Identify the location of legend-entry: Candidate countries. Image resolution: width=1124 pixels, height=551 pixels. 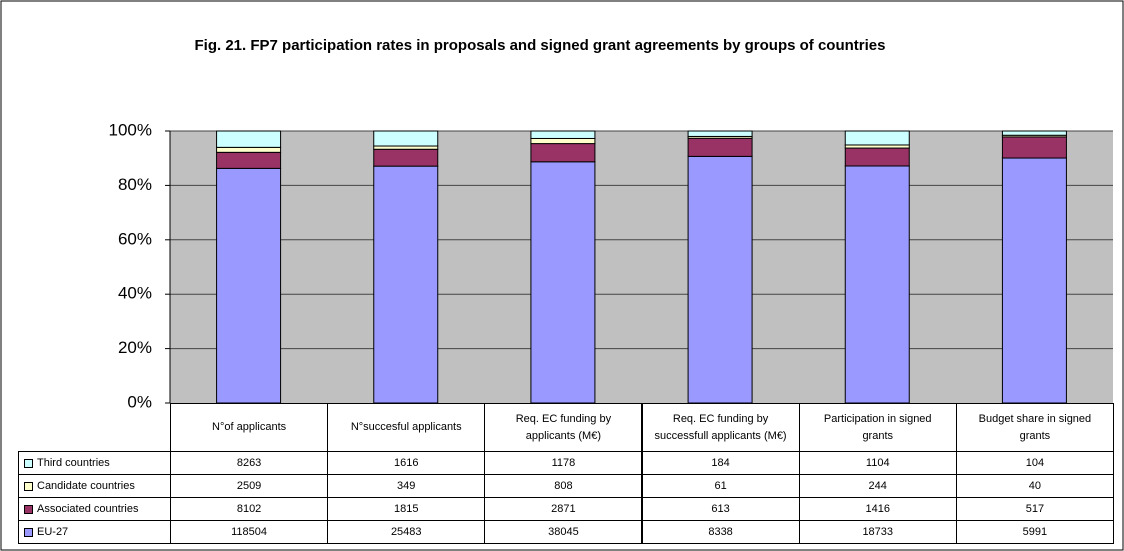
(94, 486).